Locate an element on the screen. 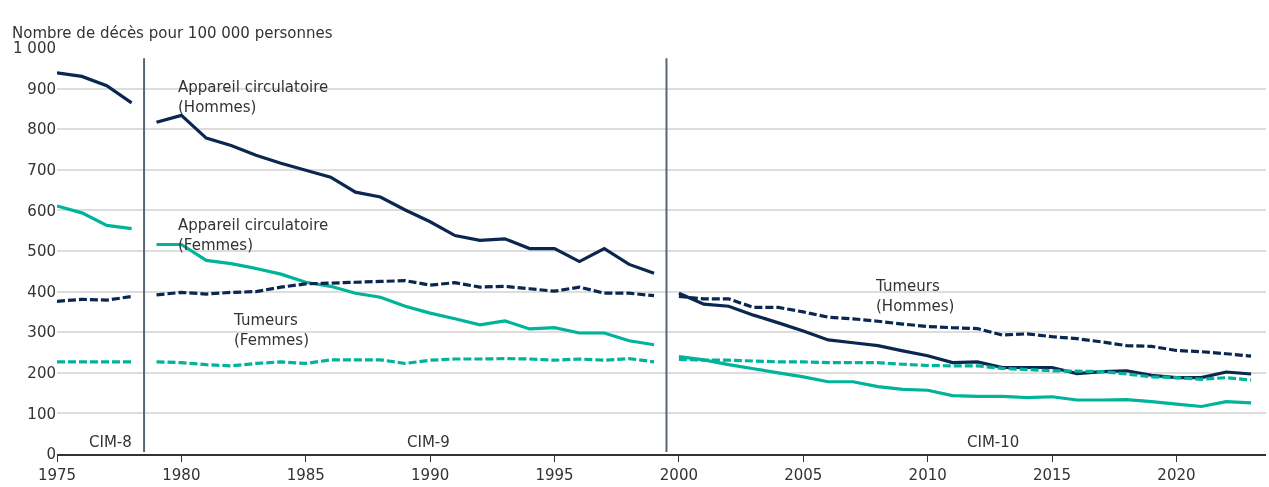 The width and height of the screenshot is (1269, 487). y-tick-label: 300 is located at coordinates (41, 332).